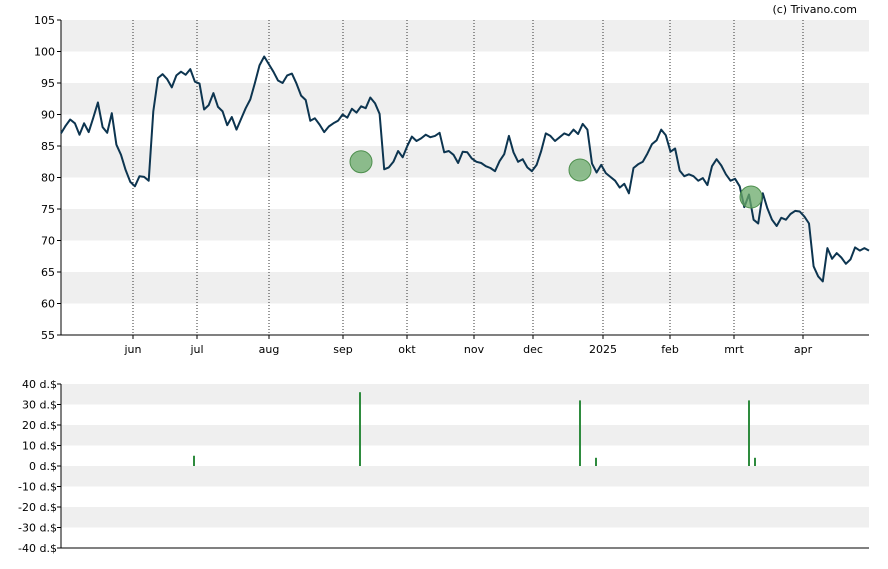  I want to click on volume-y-tick-label: -10 d.$, so click(37, 487).